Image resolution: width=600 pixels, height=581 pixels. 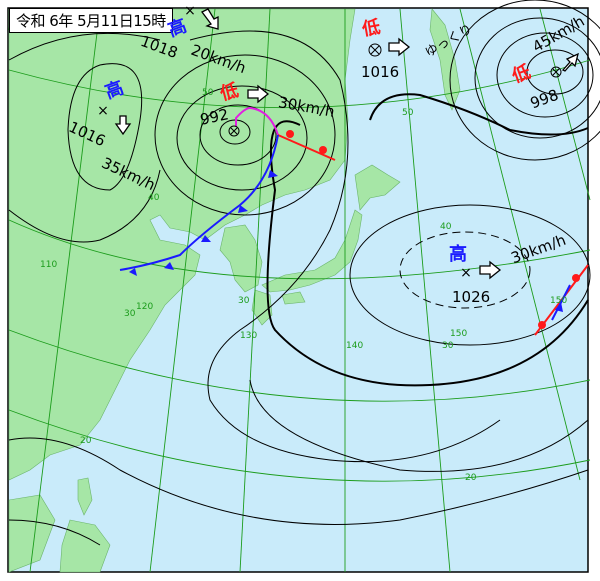 What do you see at coordinates (312, 251) in the screenshot?
I see `honshu` at bounding box center [312, 251].